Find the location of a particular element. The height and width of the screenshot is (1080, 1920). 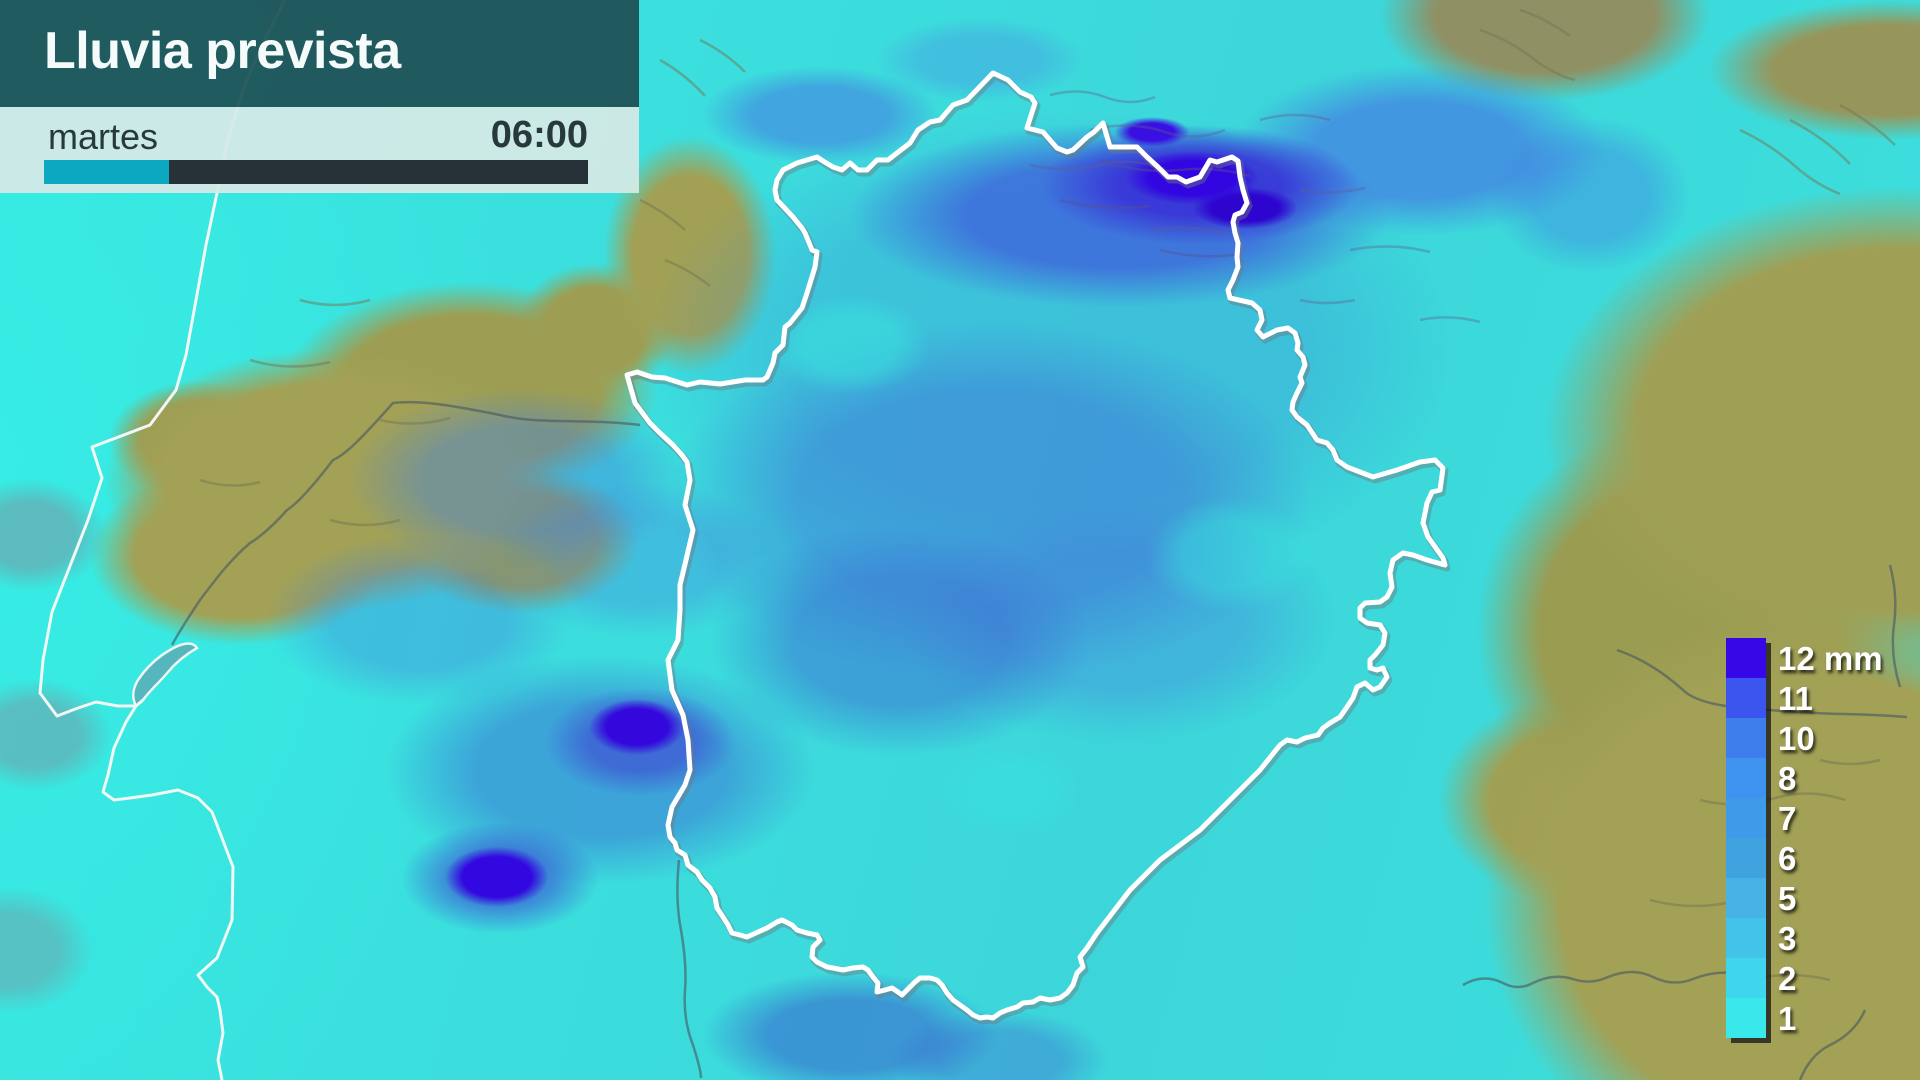

legend-value-label: 8 is located at coordinates (1787, 778).